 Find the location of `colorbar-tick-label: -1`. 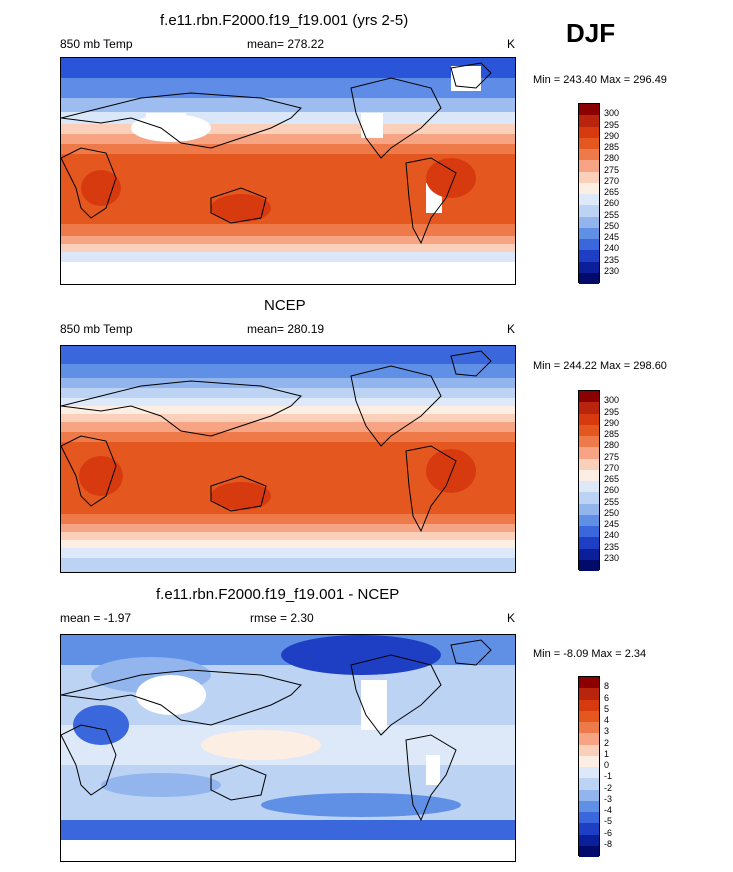

colorbar-tick-label: -1 is located at coordinates (608, 776).